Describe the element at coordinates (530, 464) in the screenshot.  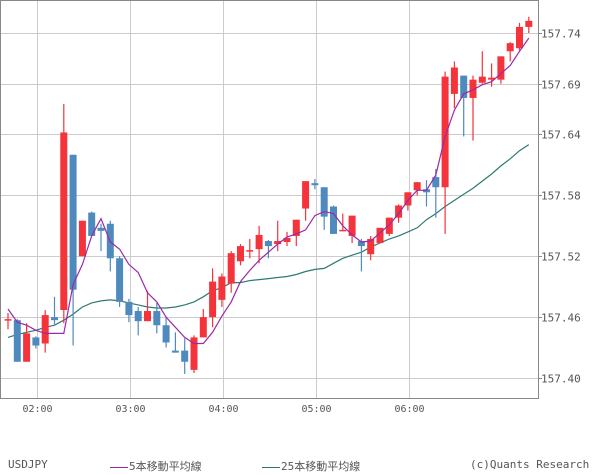
I see `copyright-credit: (c)Quants Research` at that location.